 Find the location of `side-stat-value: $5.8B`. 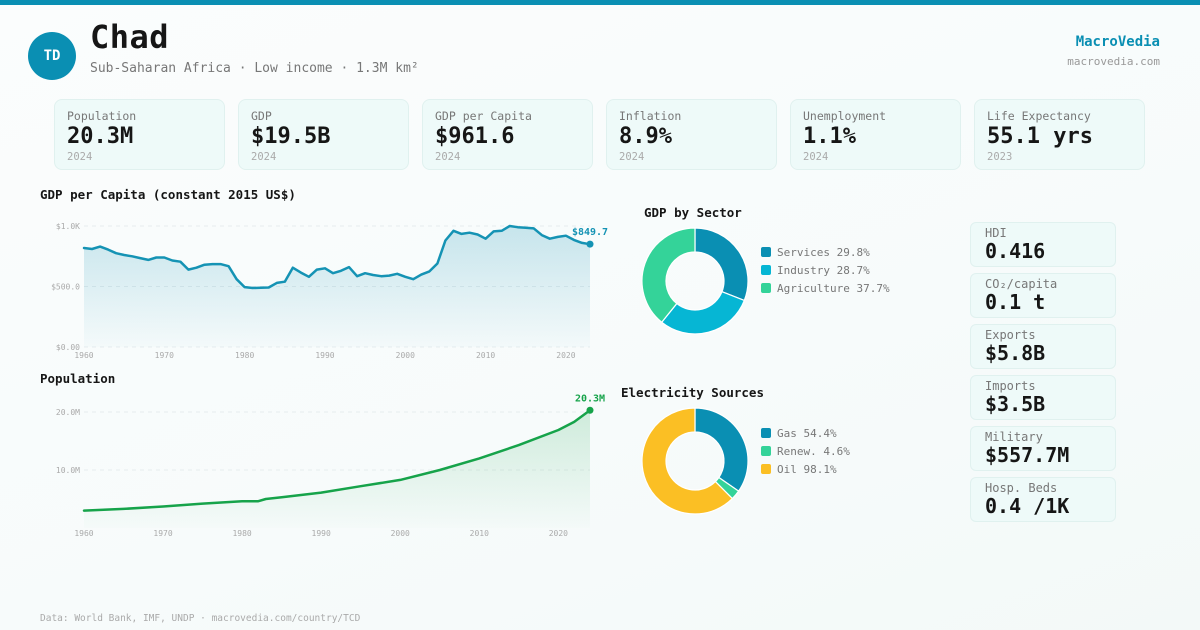

side-stat-value: $5.8B is located at coordinates (1015, 353).